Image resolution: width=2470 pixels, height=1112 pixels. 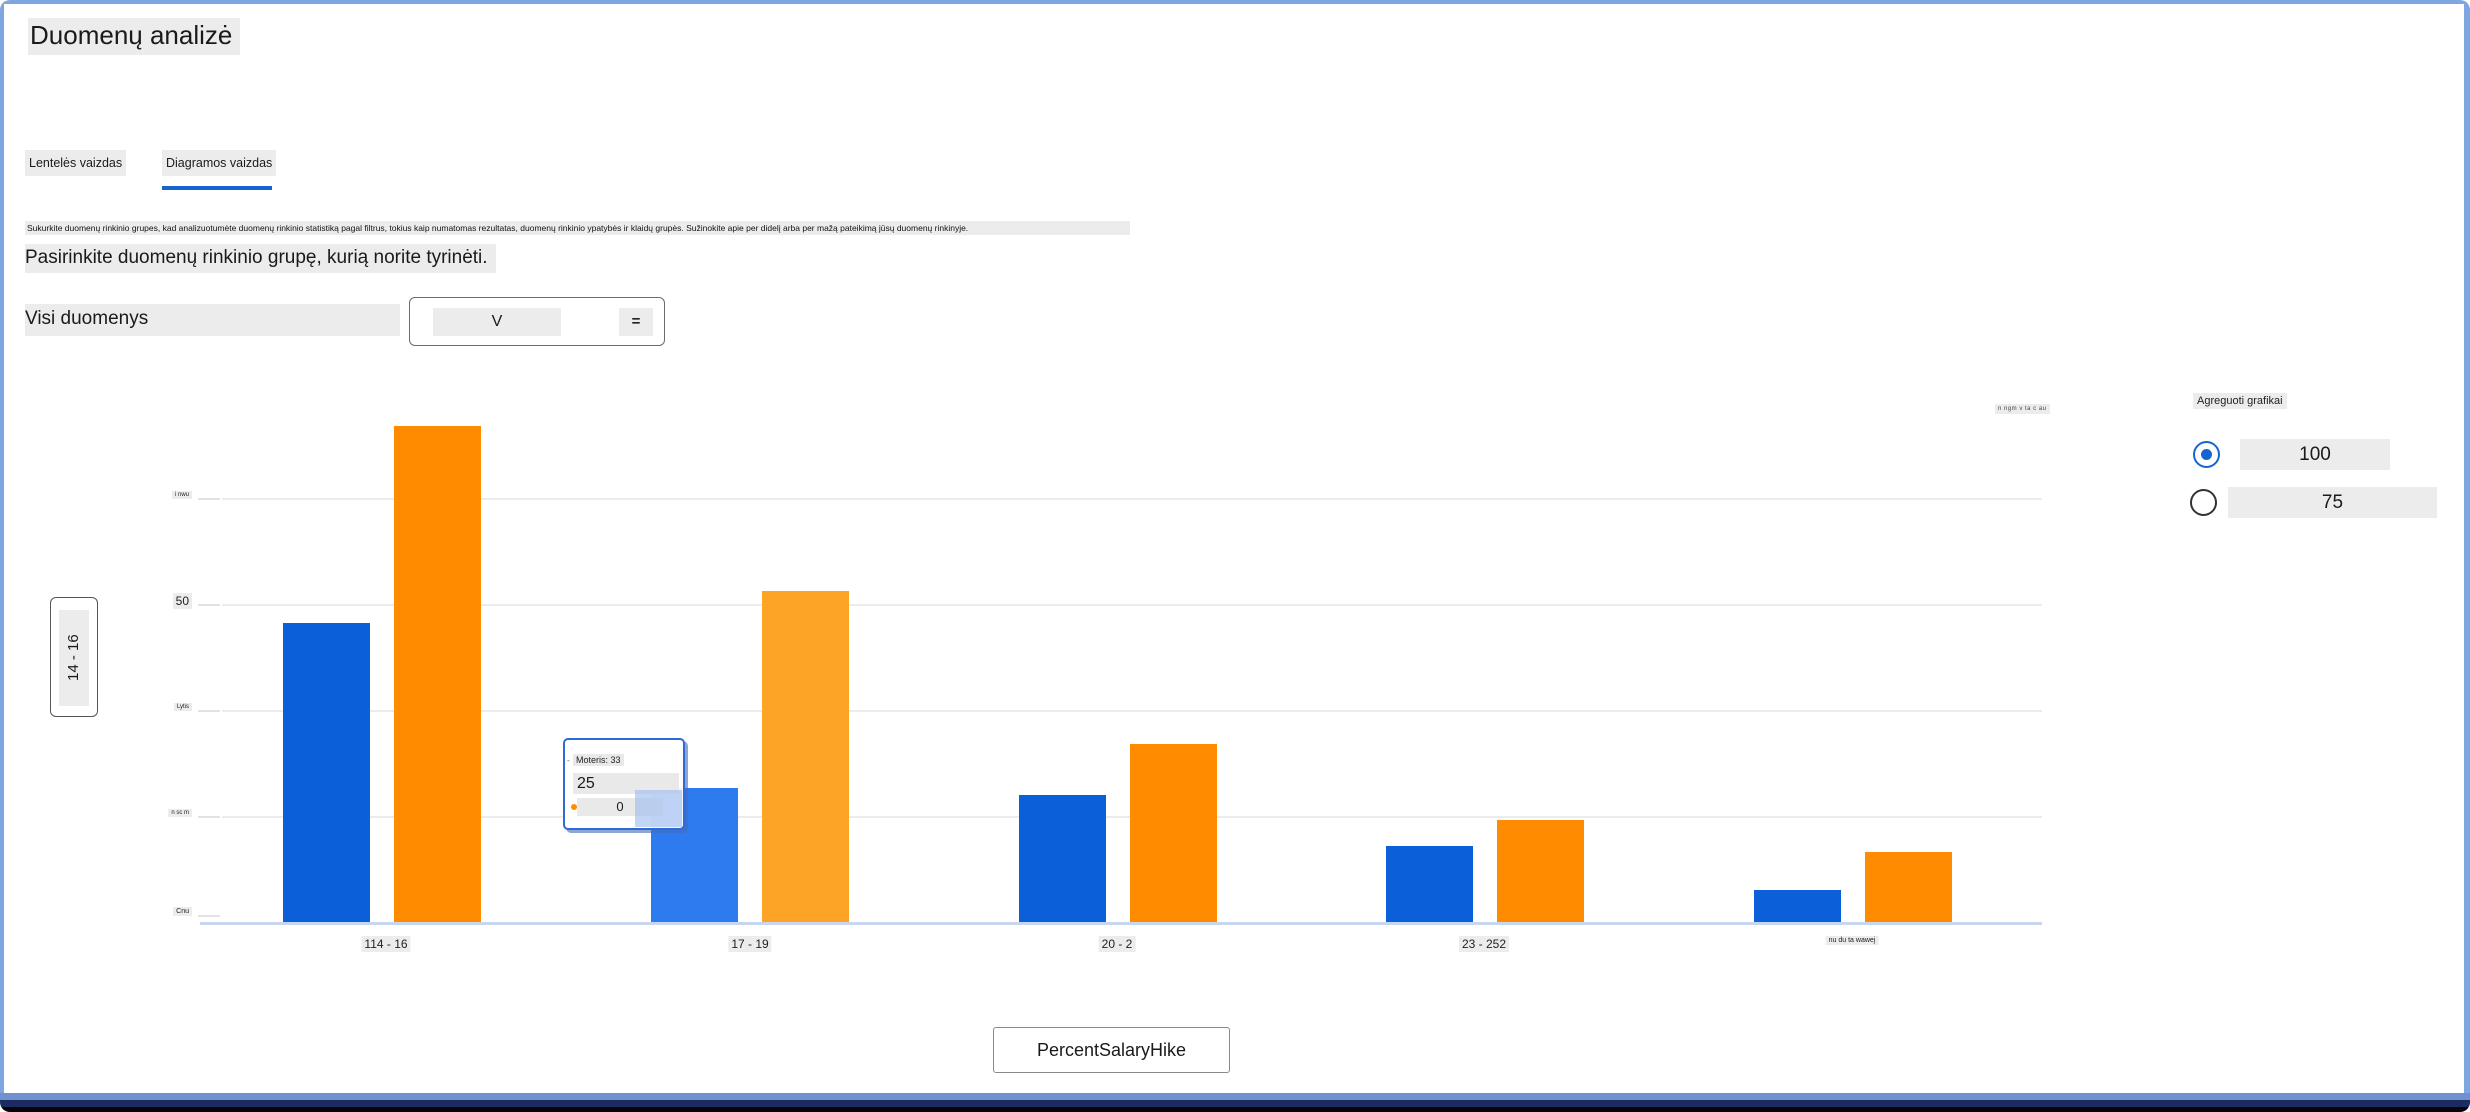 What do you see at coordinates (181, 494) in the screenshot?
I see `y-tick-label-illegible: i nwu` at bounding box center [181, 494].